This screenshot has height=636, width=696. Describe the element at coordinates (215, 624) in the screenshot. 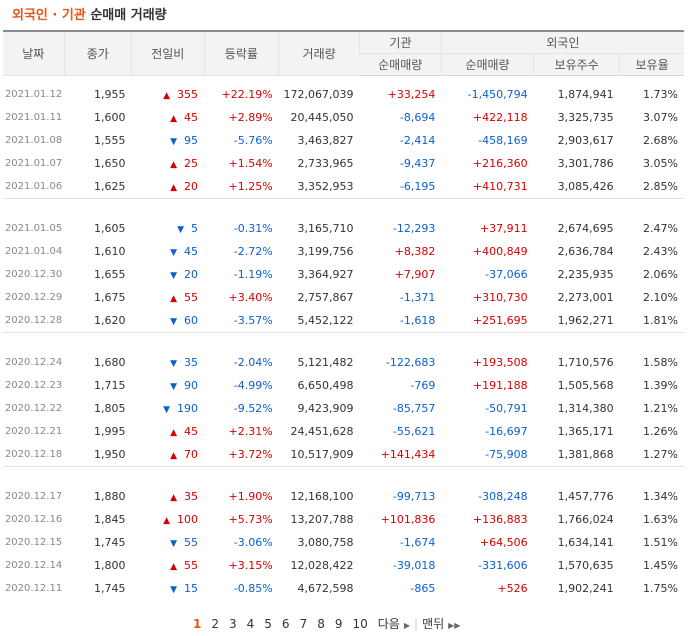

I see `page-link-2: 2` at that location.